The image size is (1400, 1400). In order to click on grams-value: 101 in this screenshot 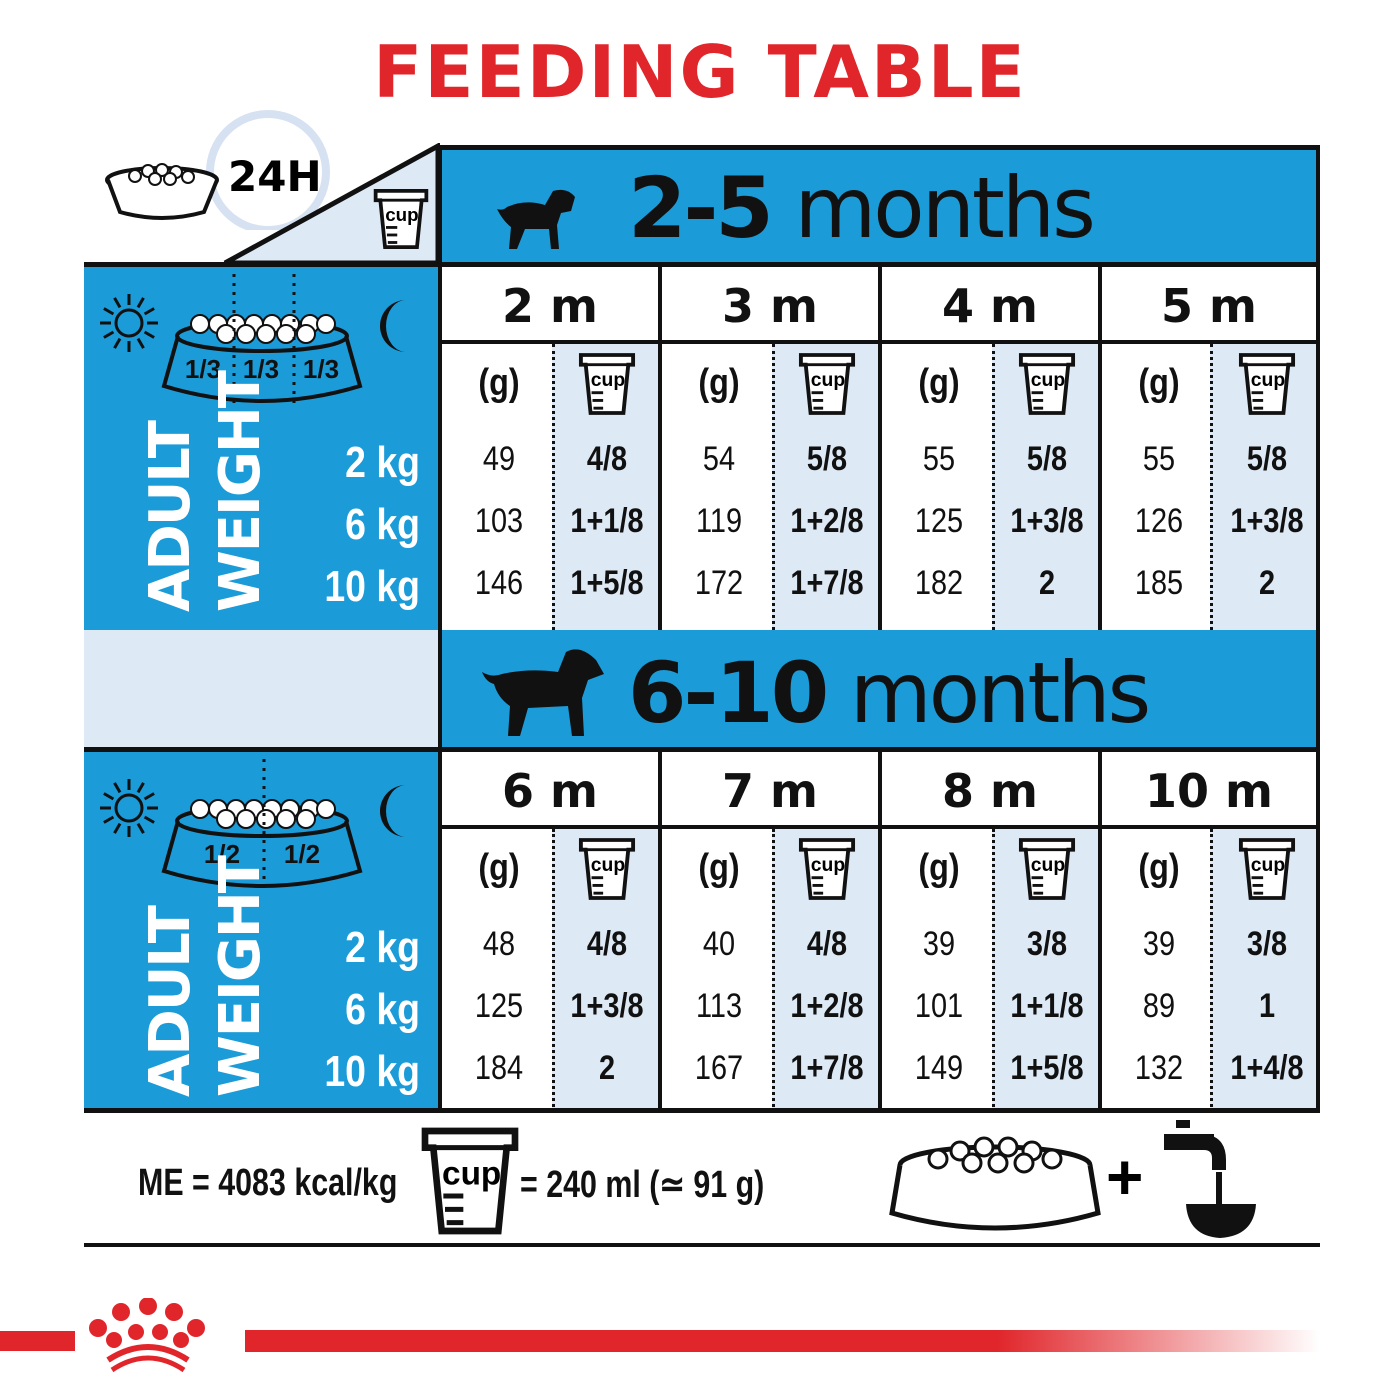, I will do `click(939, 1006)`.